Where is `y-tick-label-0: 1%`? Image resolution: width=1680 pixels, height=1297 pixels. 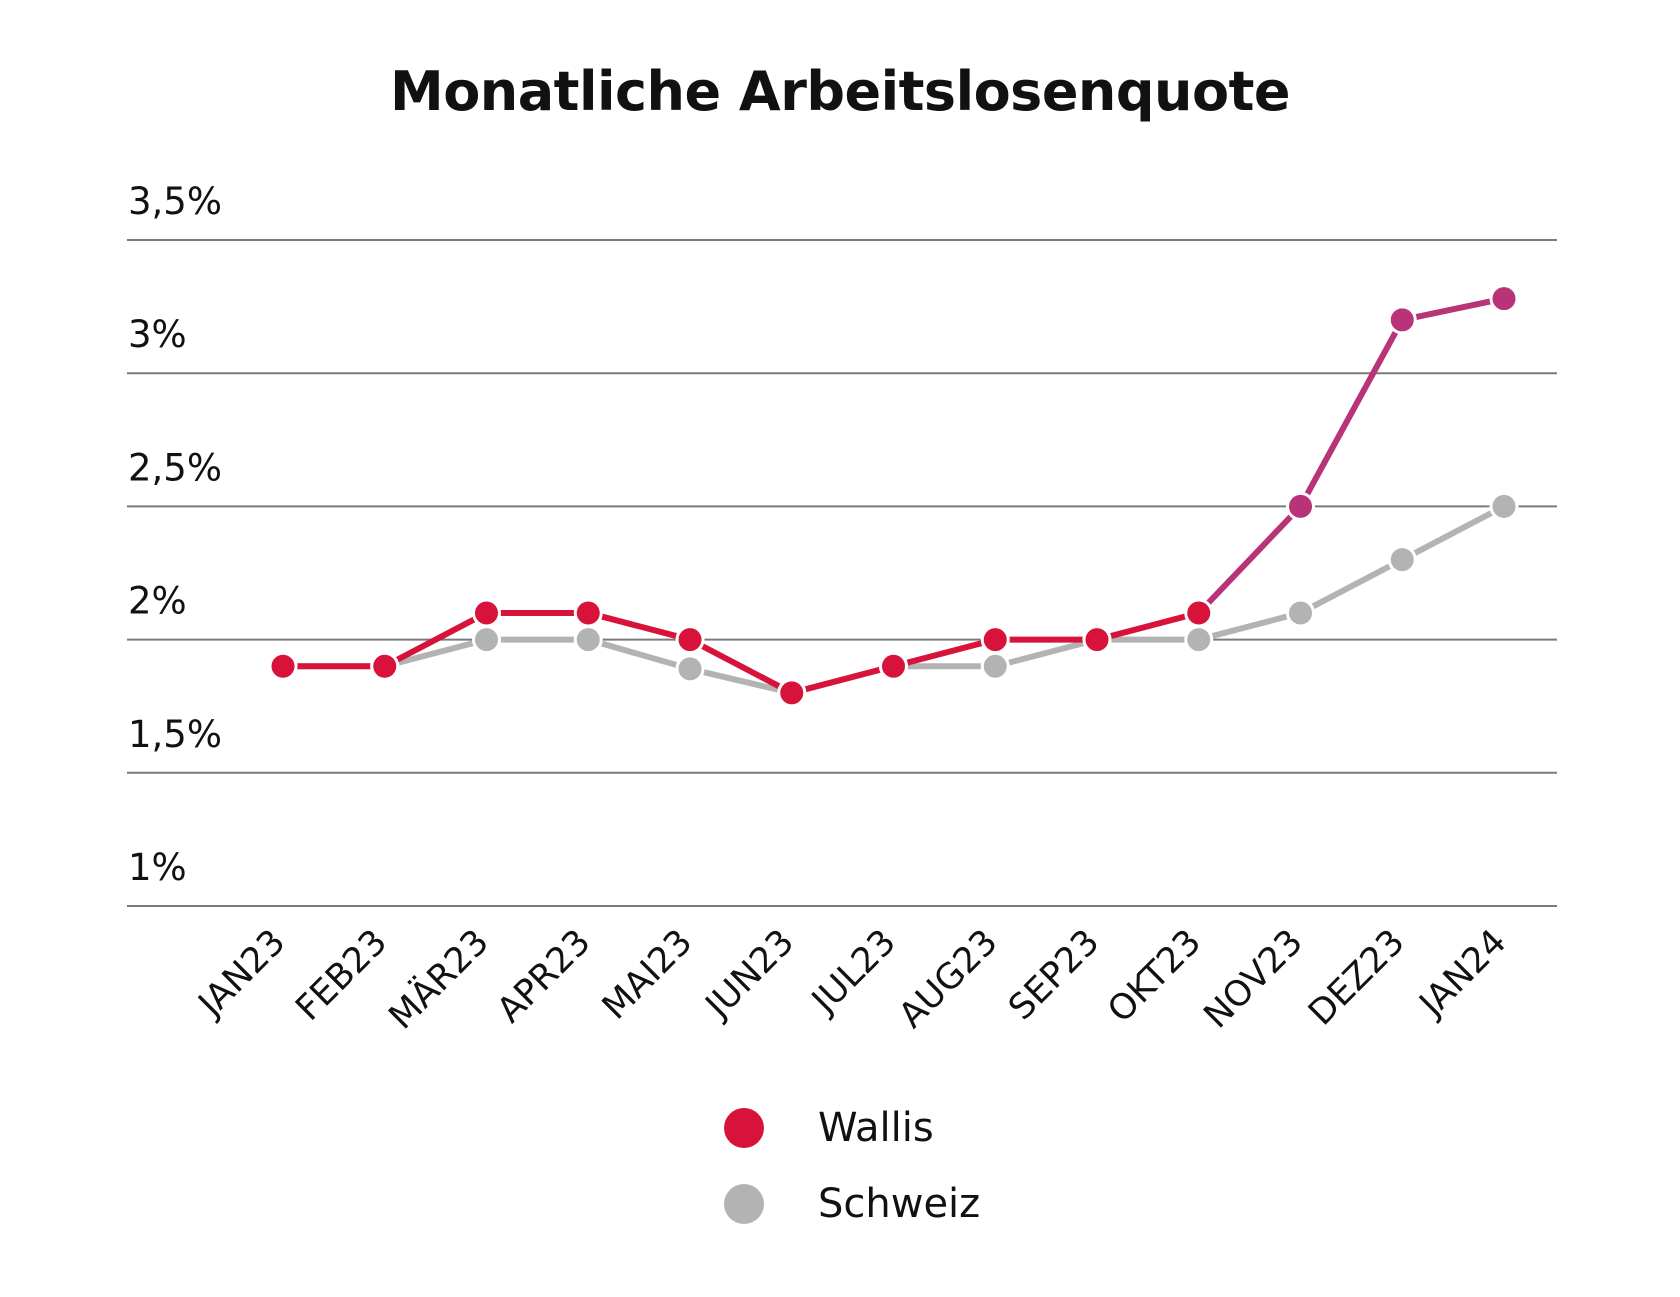 y-tick-label-0: 1% is located at coordinates (157, 867).